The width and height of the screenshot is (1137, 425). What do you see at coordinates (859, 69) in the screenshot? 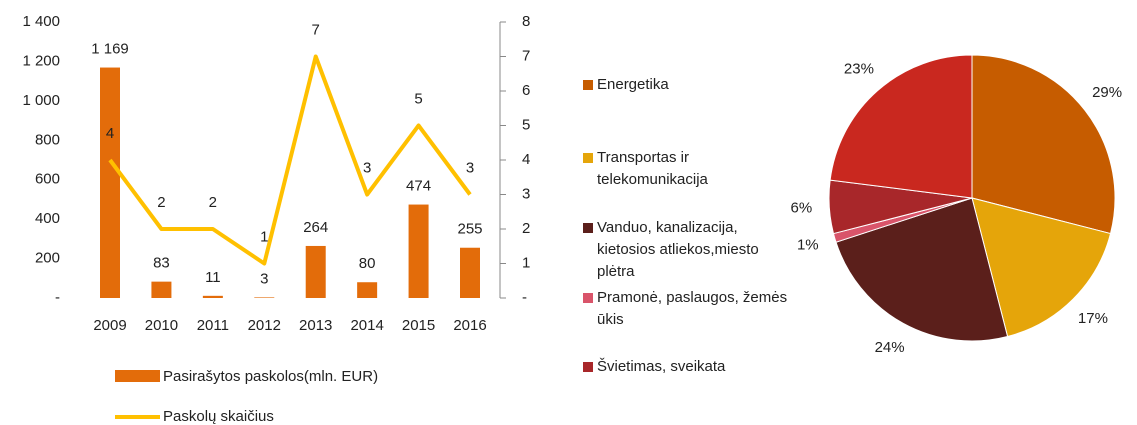
I see `pie-label: 23%` at bounding box center [859, 69].